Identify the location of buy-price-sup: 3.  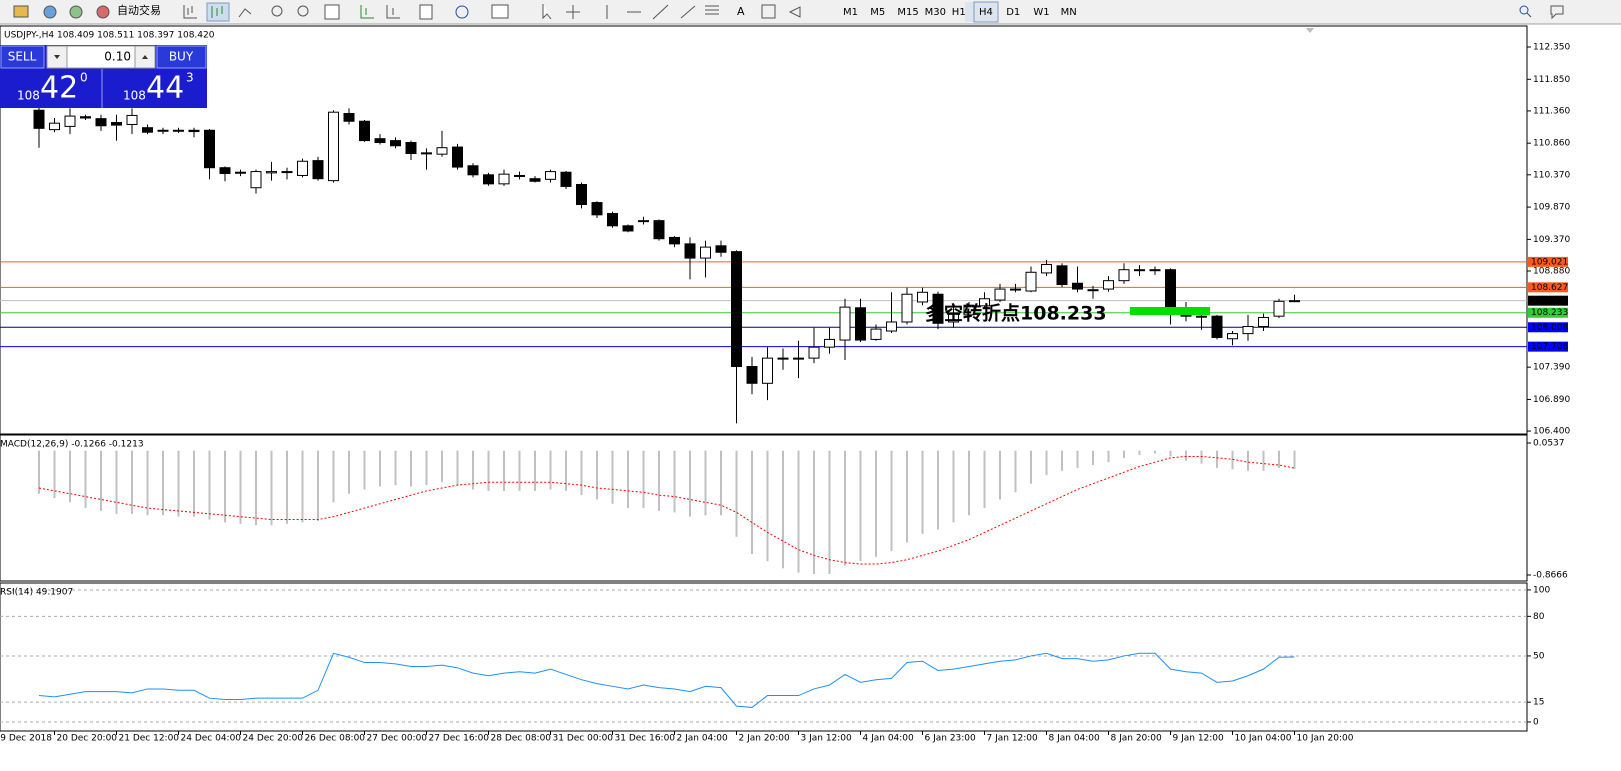
(190, 78).